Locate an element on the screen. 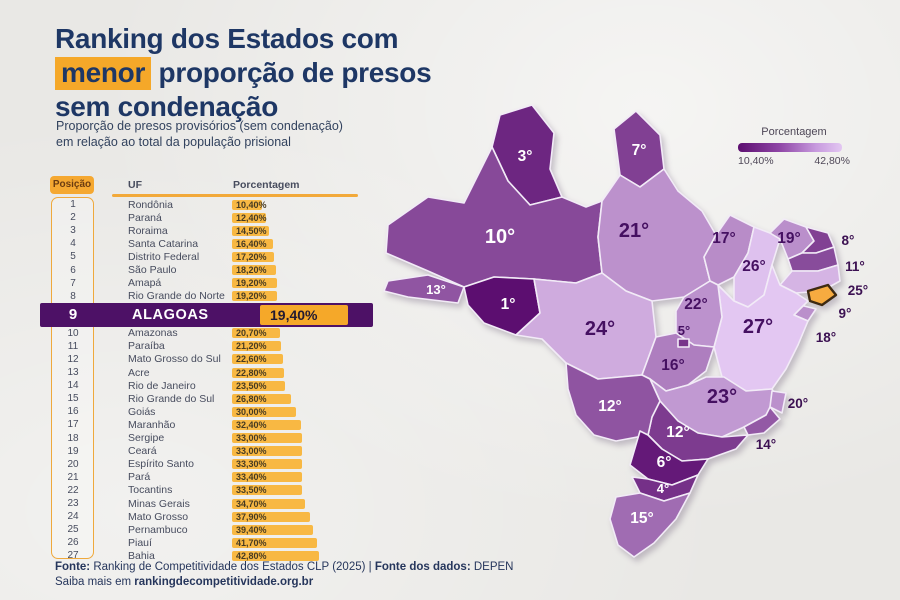 The width and height of the screenshot is (900, 600). position-cell: 19 is located at coordinates (73, 451).